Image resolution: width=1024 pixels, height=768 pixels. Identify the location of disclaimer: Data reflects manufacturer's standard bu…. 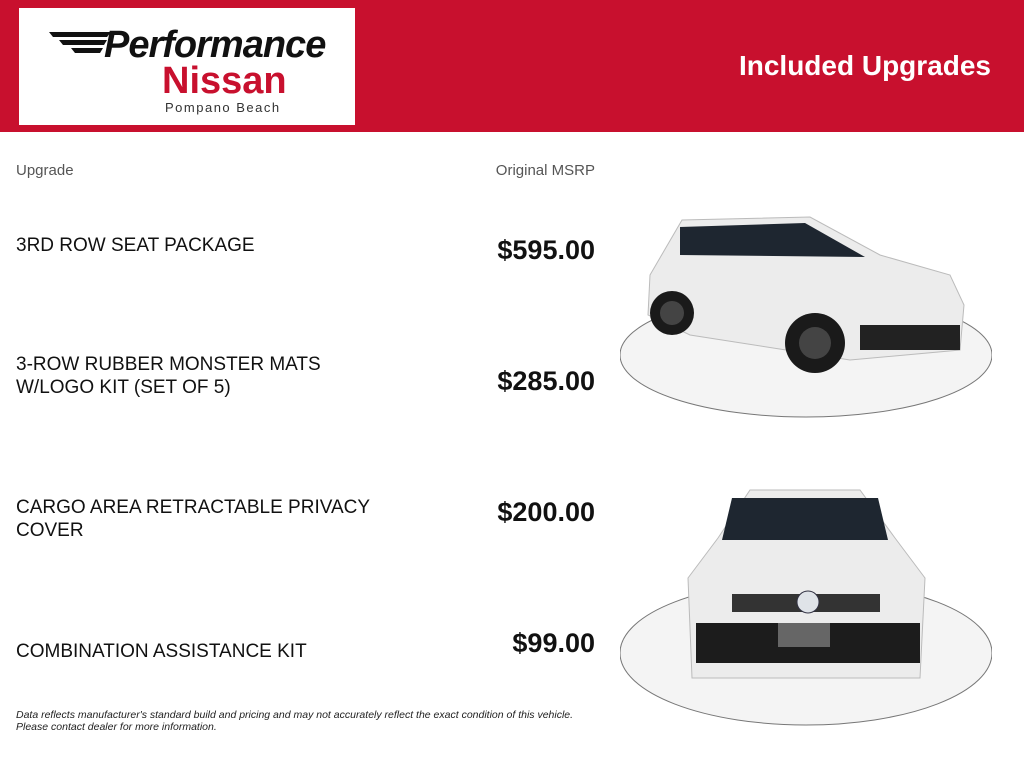
(295, 721).